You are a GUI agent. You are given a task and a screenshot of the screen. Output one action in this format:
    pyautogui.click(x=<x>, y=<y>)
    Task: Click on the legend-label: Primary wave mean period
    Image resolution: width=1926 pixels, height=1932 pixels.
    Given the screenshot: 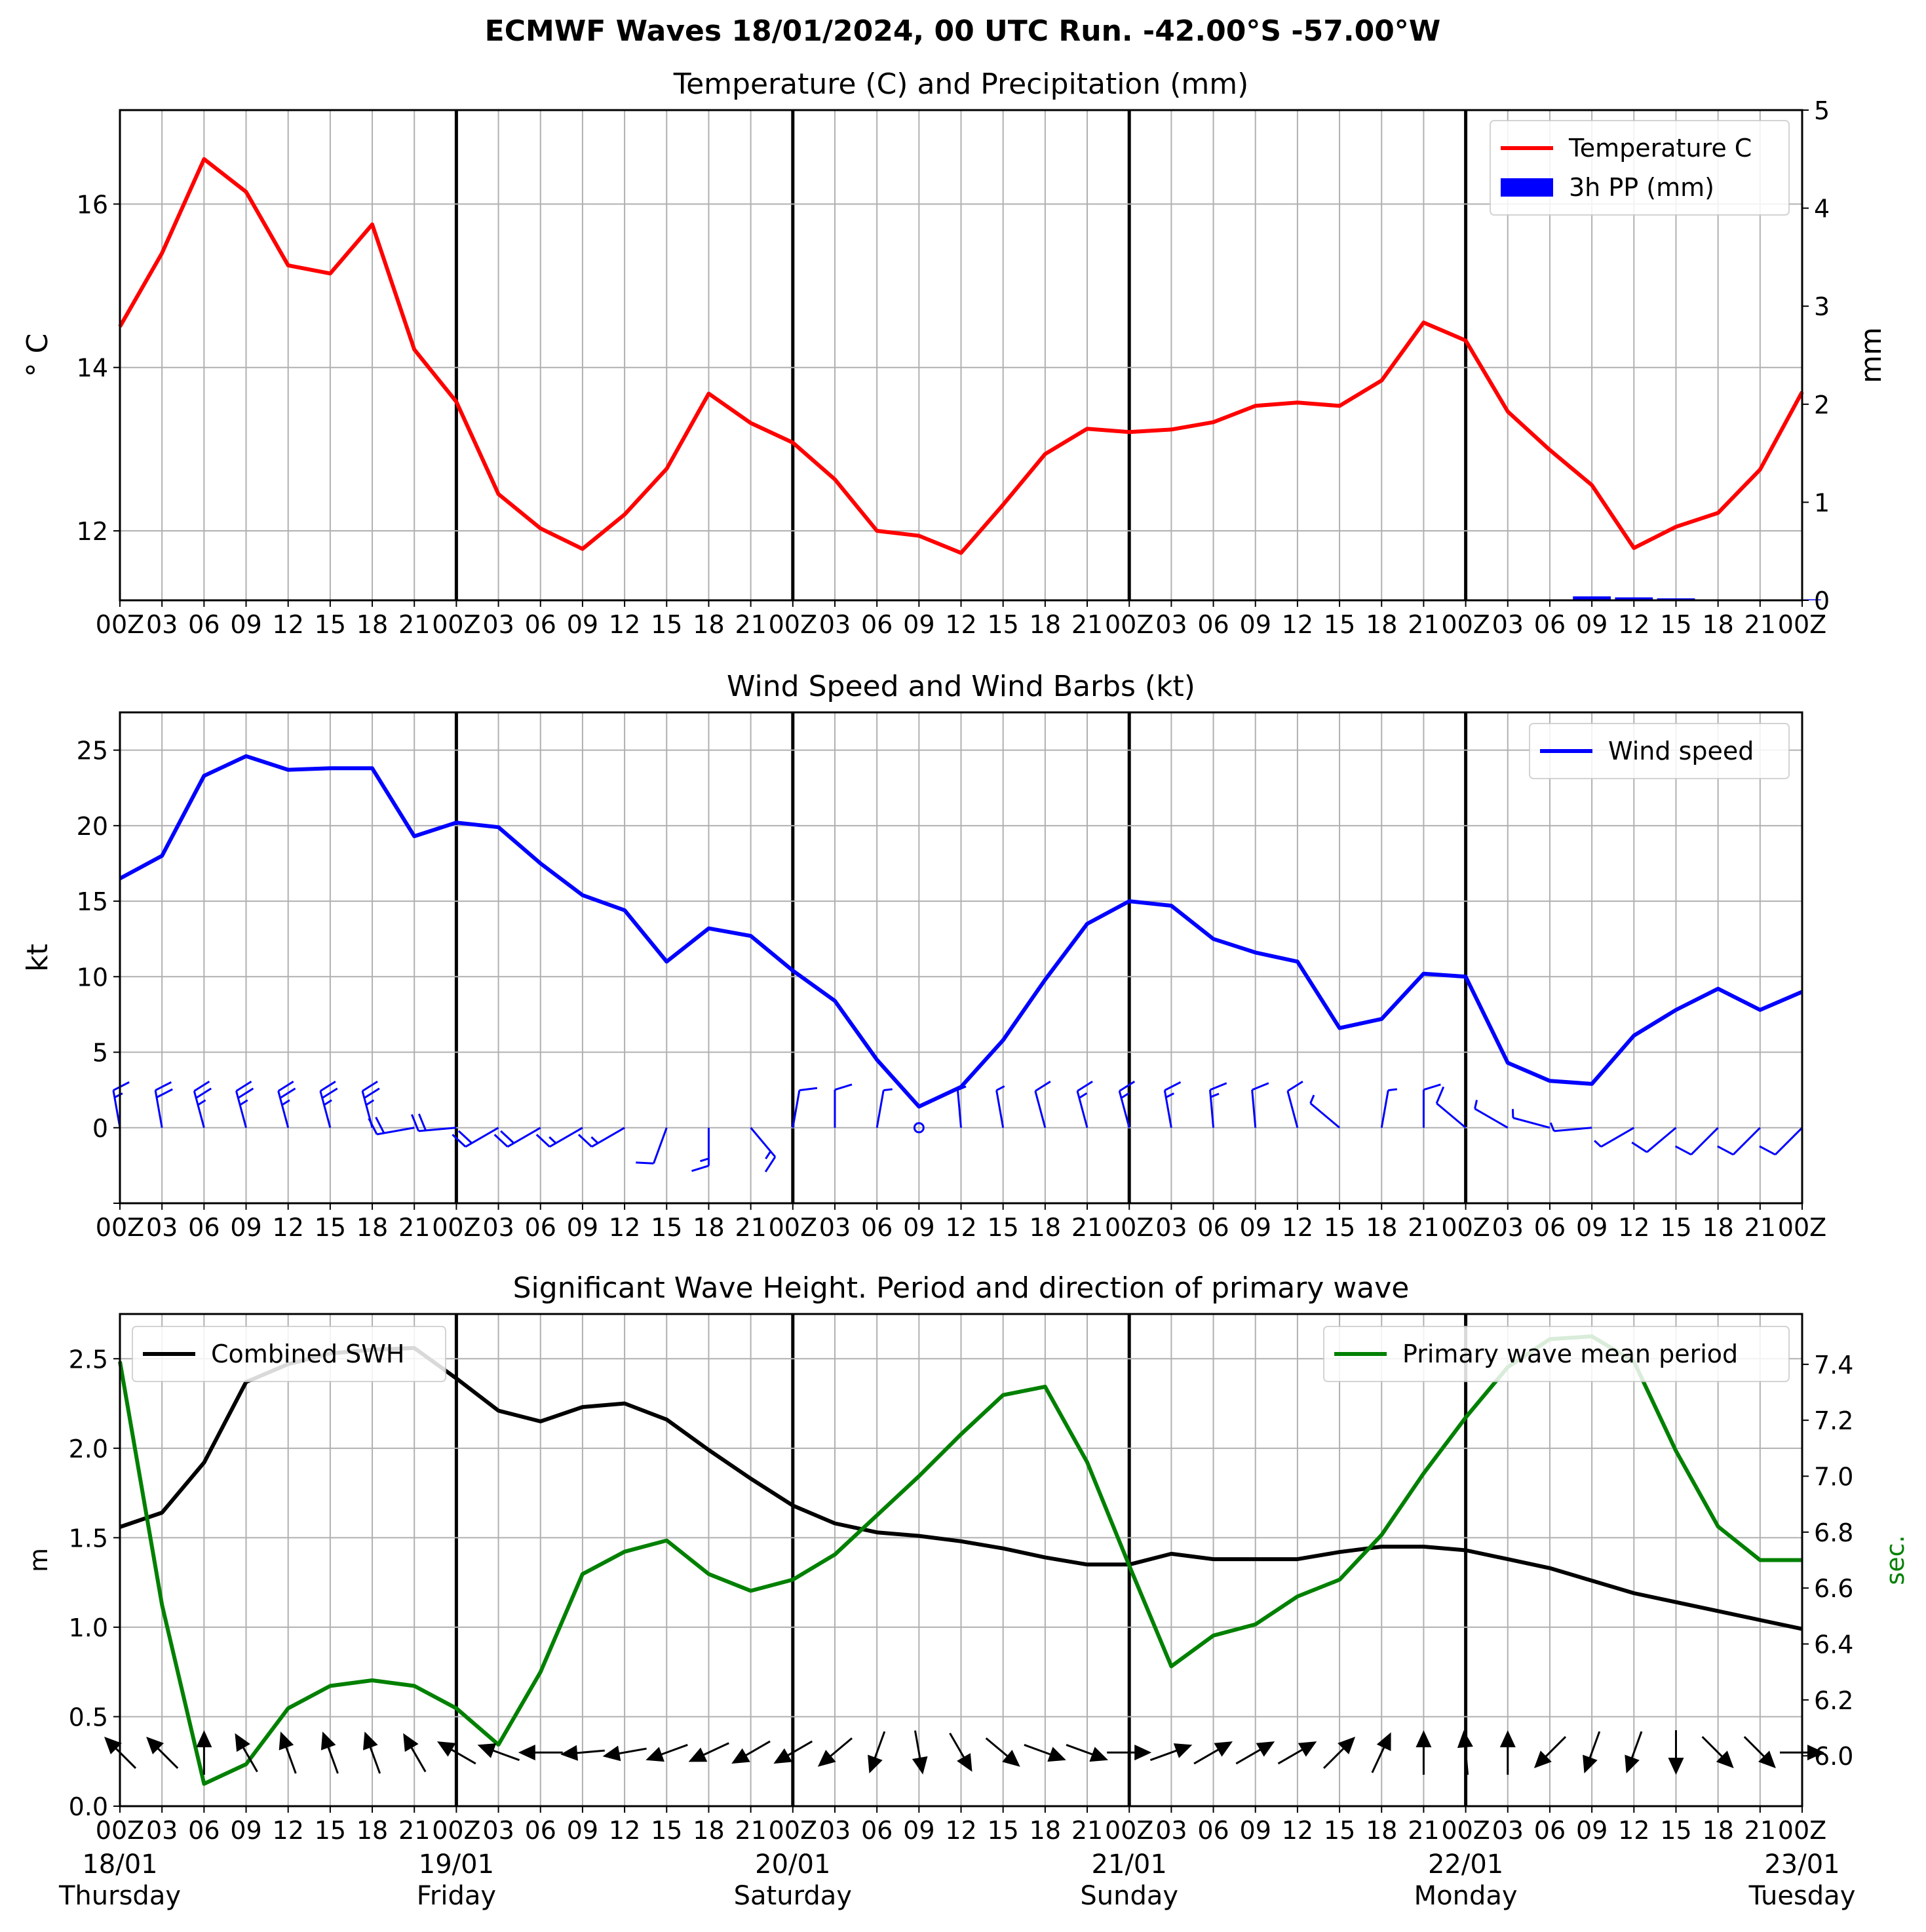 What is the action you would take?
    pyautogui.click(x=1570, y=1354)
    